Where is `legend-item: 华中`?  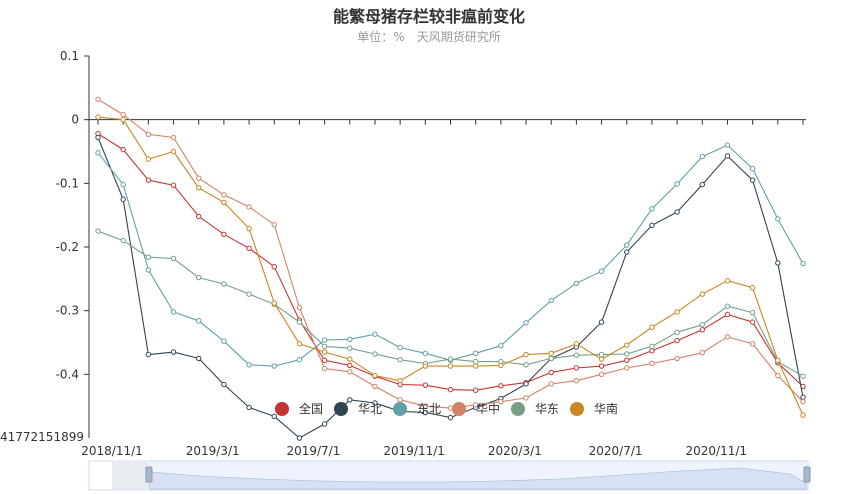 legend-item: 华中 is located at coordinates (476, 408).